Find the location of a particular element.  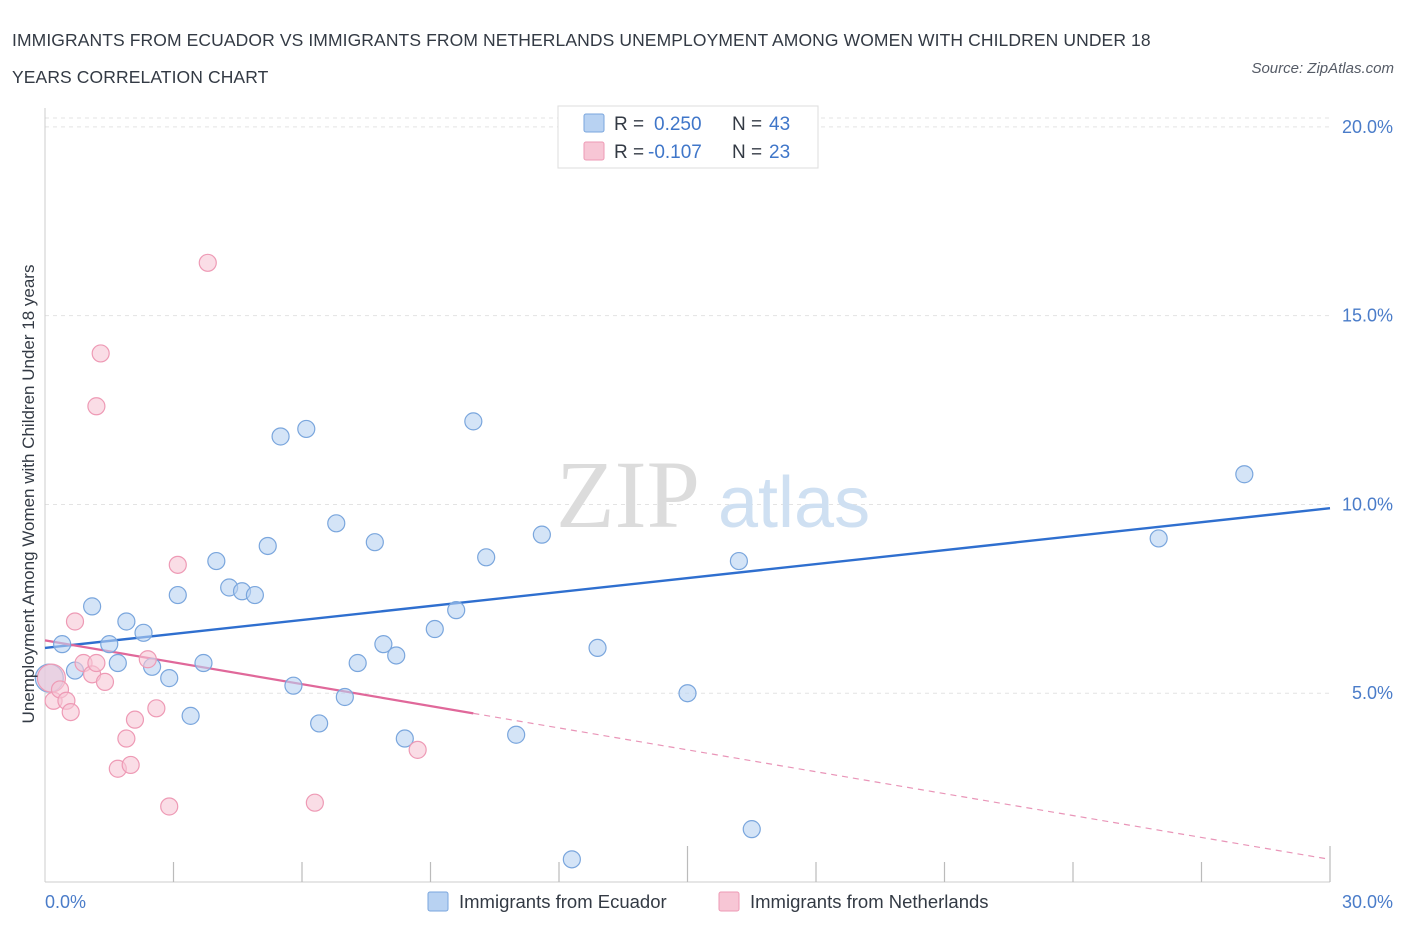

legend-r-value-ecuador: 0.250 is located at coordinates (678, 124).